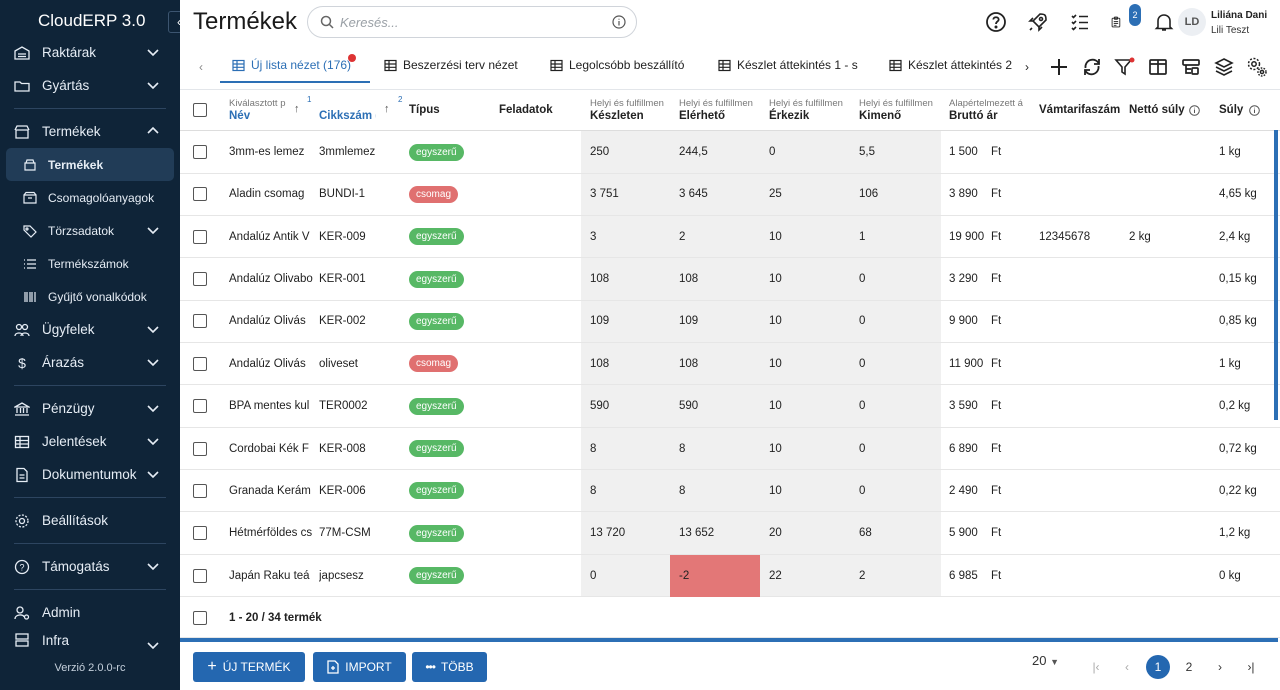 The image size is (1280, 690). I want to click on sidebar-item-termekek: Termékek, so click(90, 131).